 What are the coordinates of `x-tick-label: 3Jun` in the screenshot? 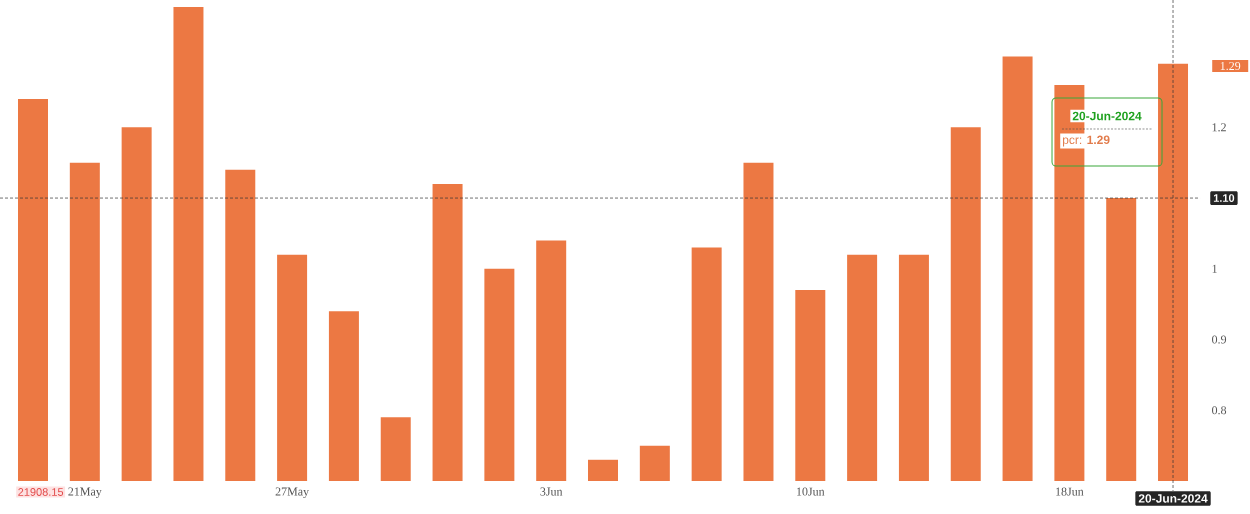 It's located at (551, 491).